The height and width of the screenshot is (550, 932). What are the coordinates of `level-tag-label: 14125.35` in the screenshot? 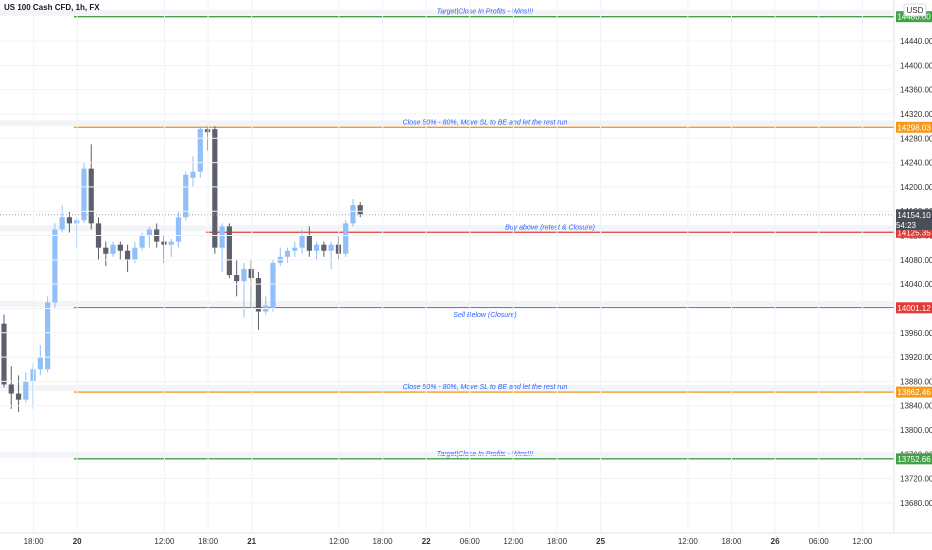 It's located at (914, 232).